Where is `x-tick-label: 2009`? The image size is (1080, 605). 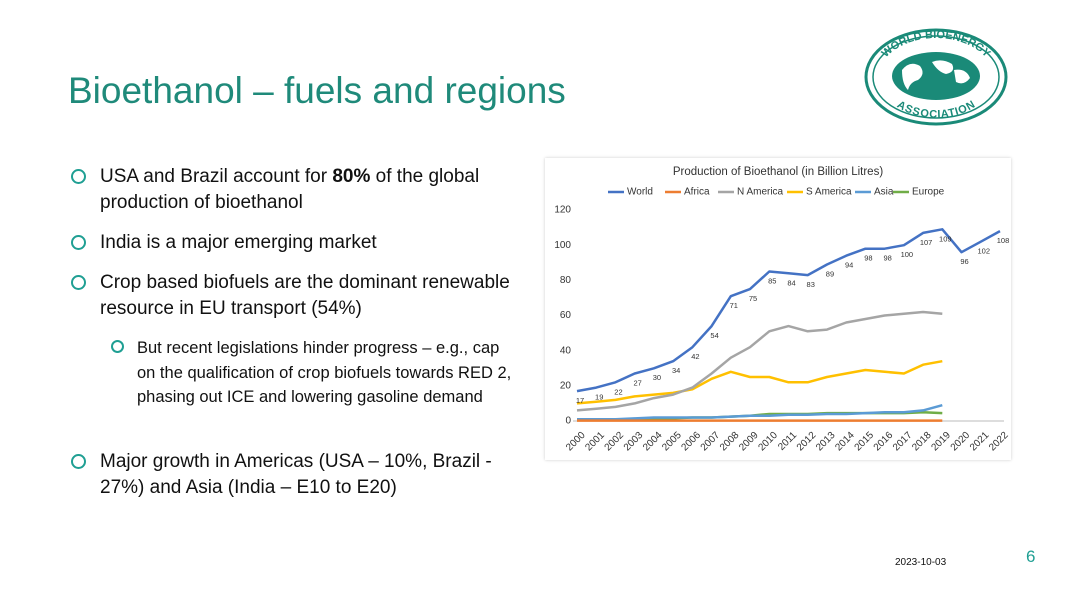 x-tick-label: 2009 is located at coordinates (749, 442).